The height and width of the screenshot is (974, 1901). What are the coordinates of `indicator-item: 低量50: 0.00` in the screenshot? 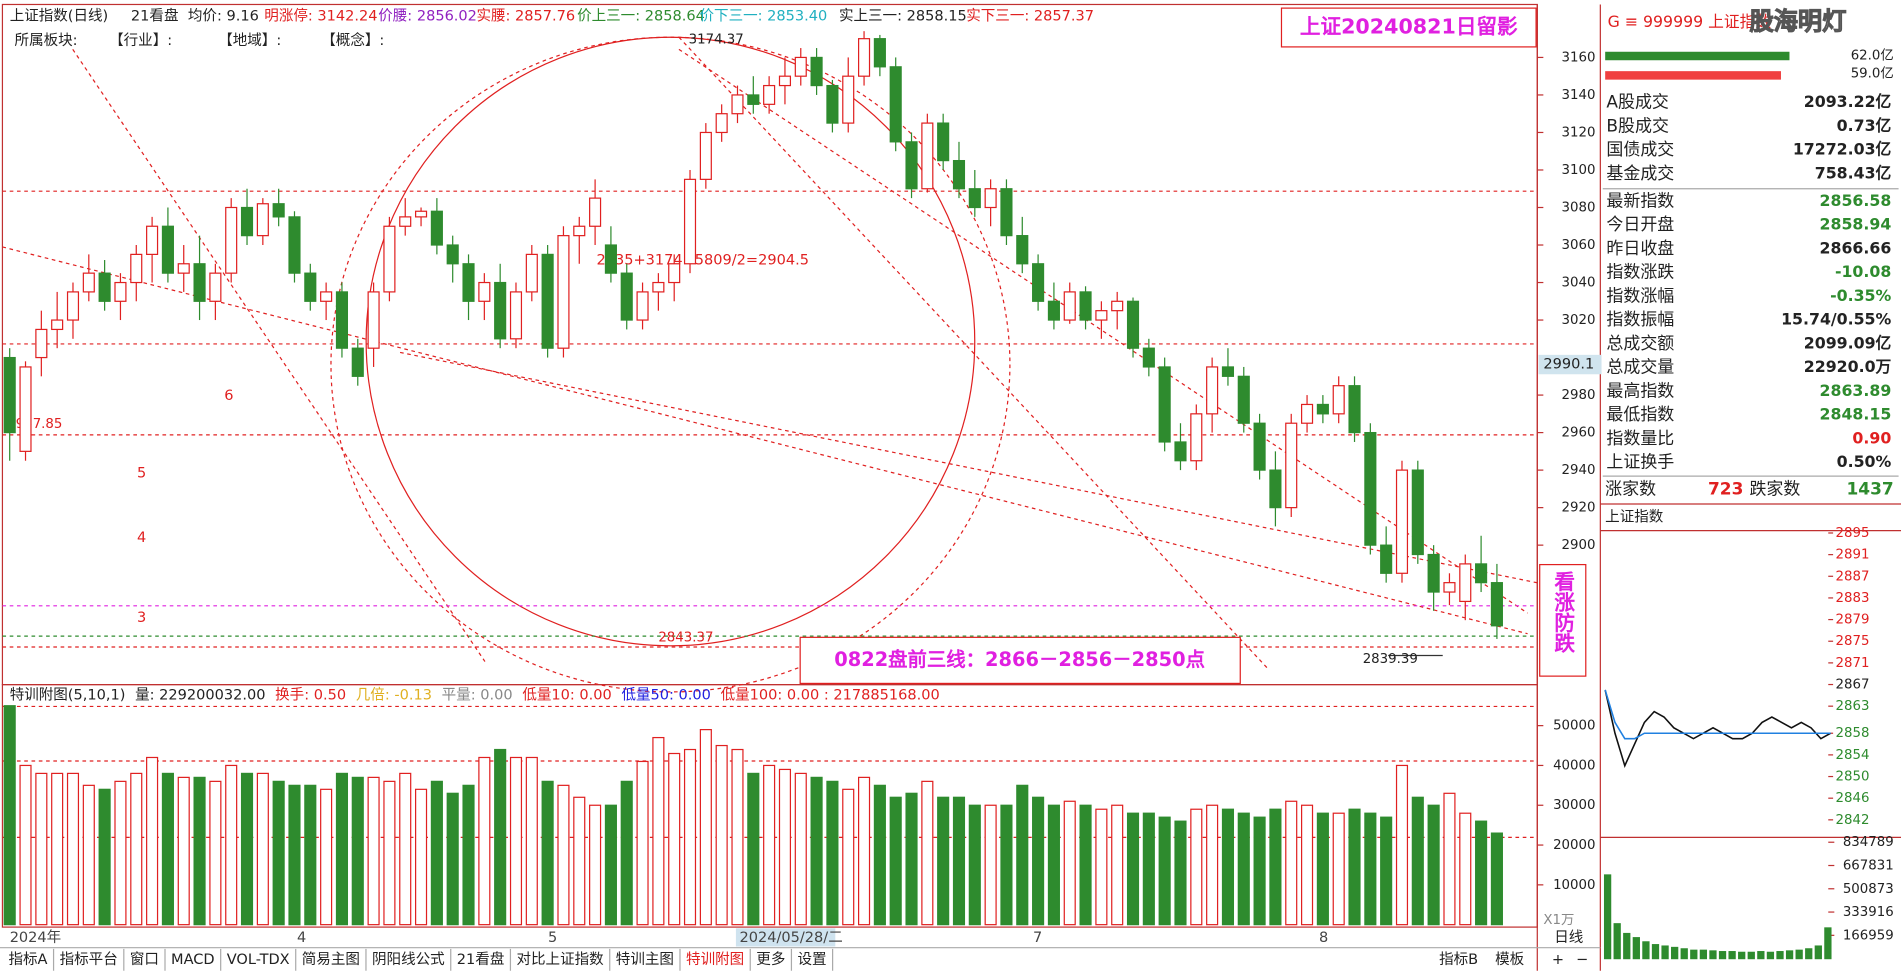 It's located at (665, 695).